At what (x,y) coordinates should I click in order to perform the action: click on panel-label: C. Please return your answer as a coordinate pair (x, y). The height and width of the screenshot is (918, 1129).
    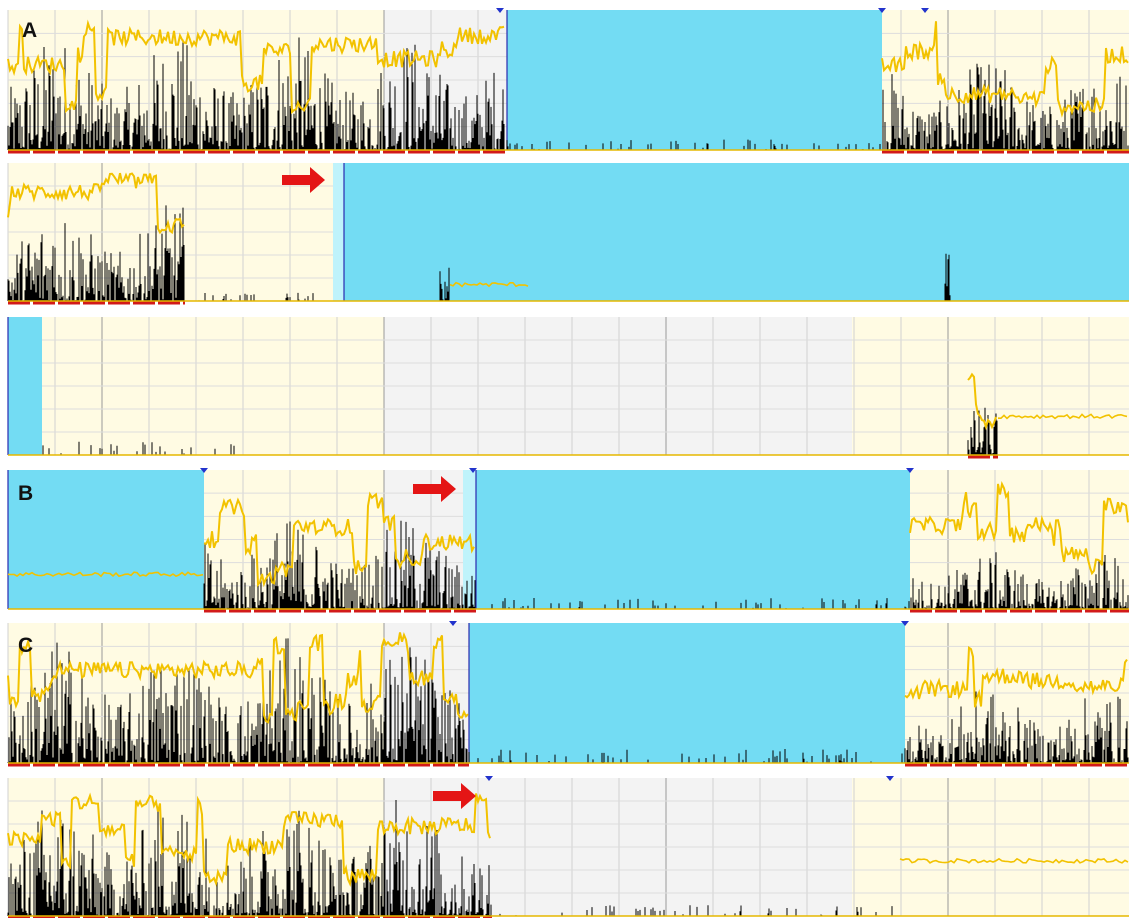
    Looking at the image, I should click on (25, 645).